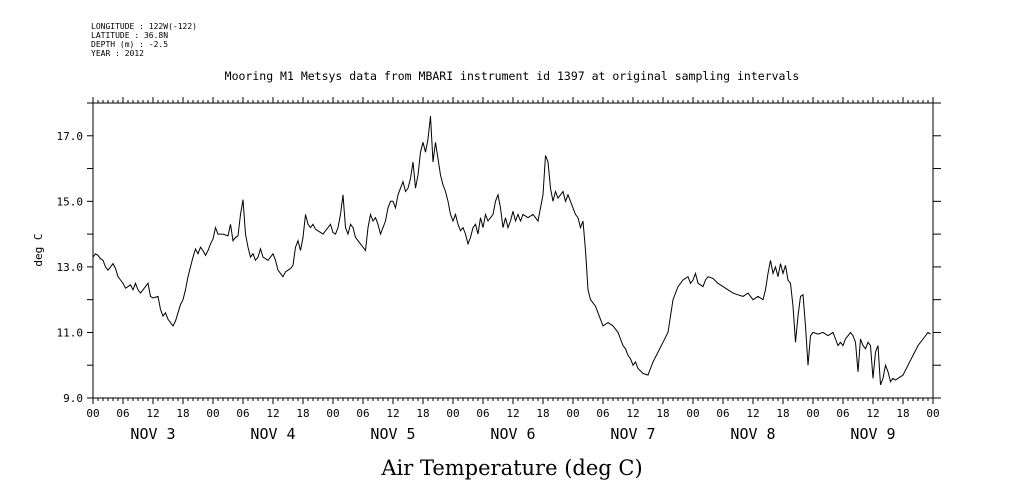  I want to click on x-day-label: NOV 5, so click(392, 434).